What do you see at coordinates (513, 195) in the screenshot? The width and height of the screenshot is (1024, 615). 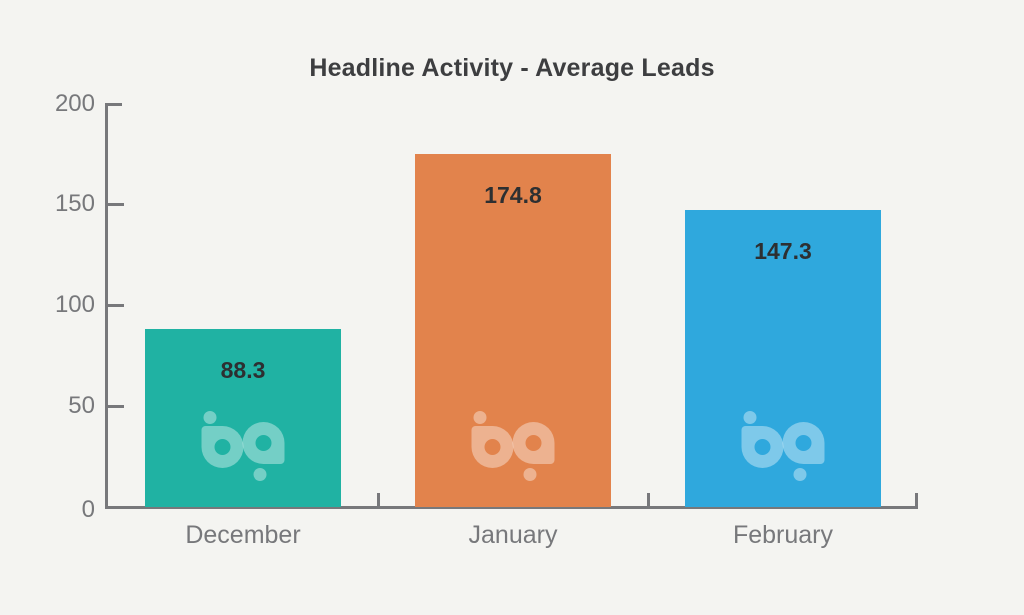 I see `bar-value-january: 174.8` at bounding box center [513, 195].